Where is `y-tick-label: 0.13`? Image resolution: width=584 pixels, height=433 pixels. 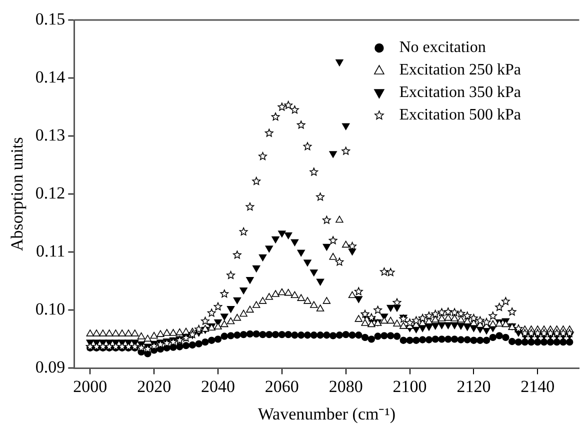 y-tick-label: 0.13 is located at coordinates (50, 135).